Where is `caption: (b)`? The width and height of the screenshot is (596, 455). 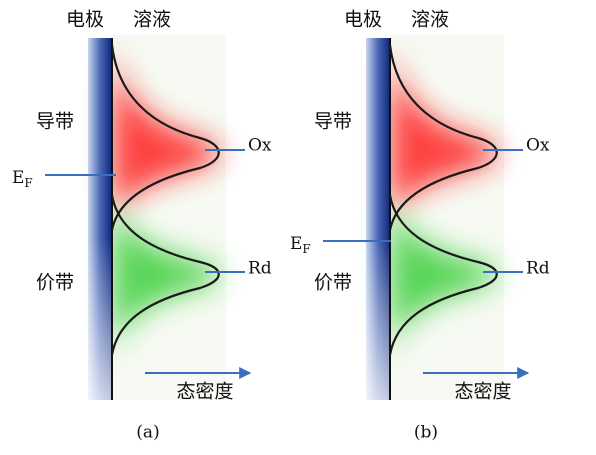
caption: (b) is located at coordinates (426, 433).